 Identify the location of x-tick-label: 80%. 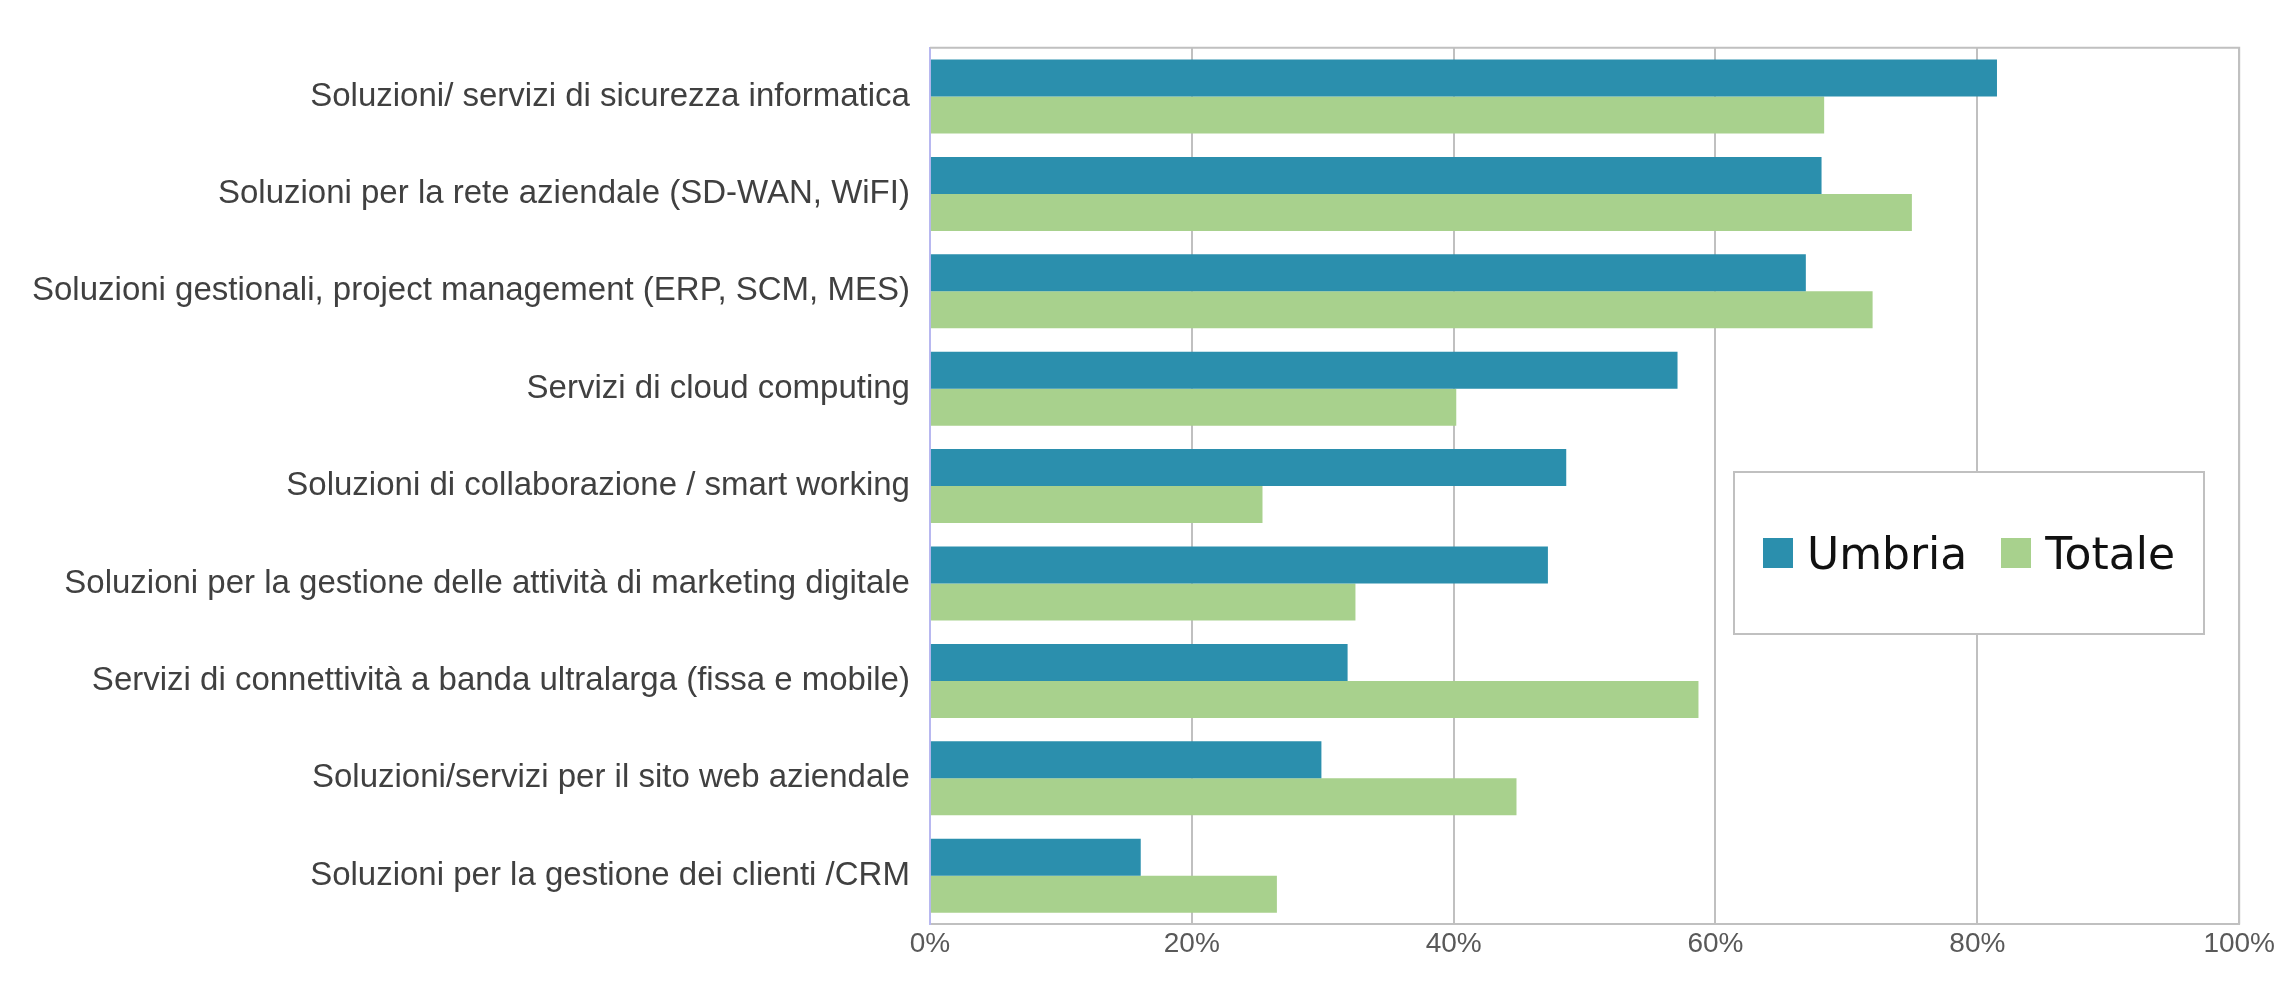
(1977, 942).